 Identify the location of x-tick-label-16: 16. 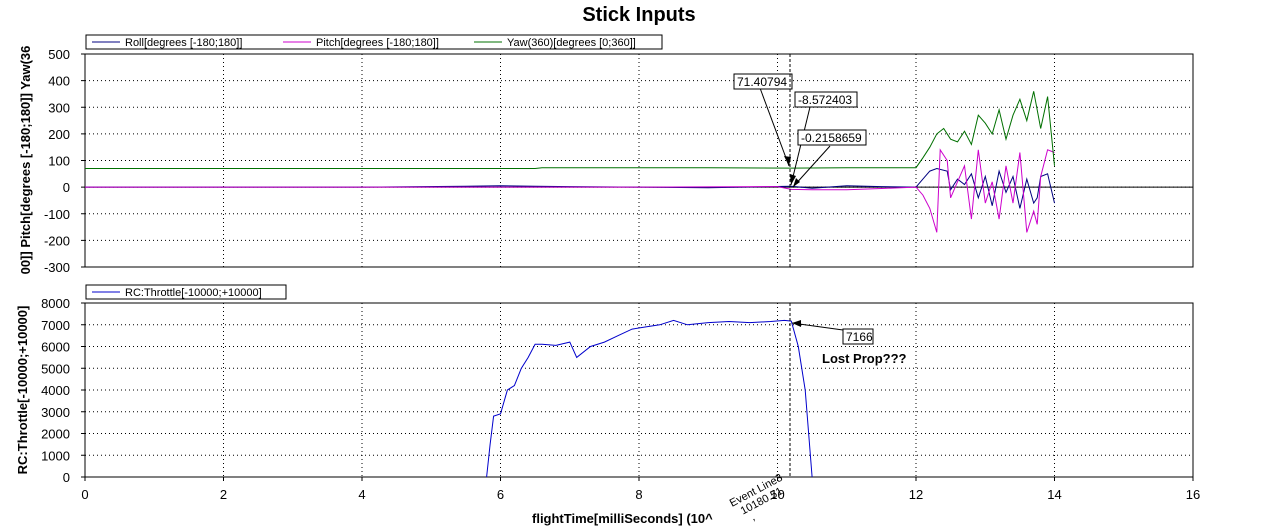
(1193, 494).